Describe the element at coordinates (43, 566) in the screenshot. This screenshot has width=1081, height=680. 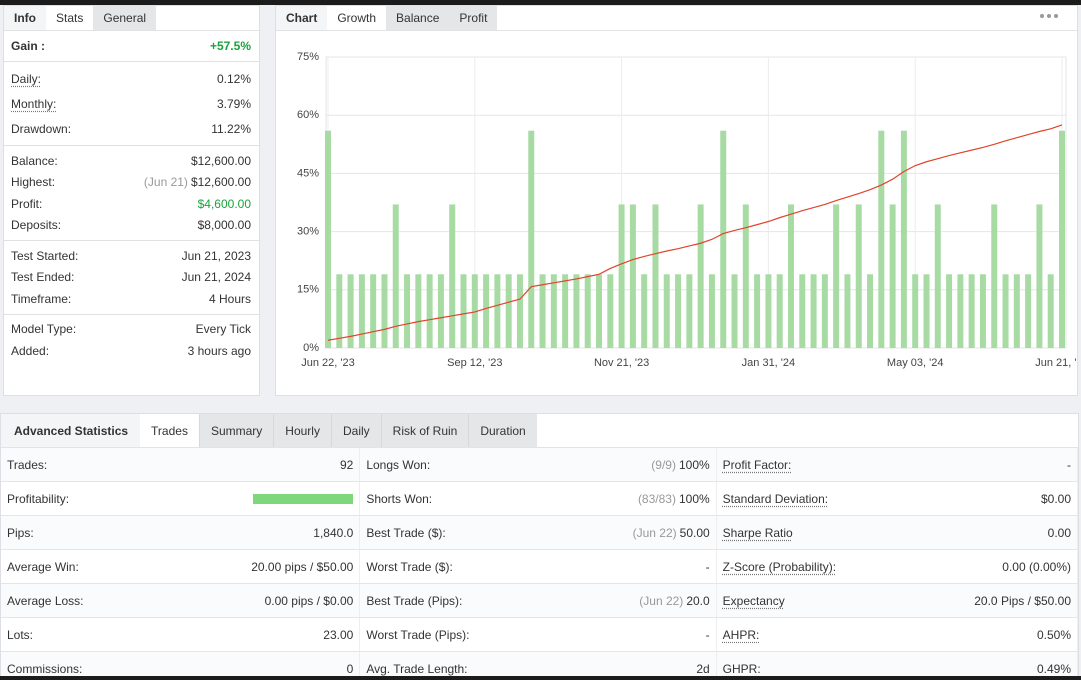
I see `cell-label: Average Win:` at that location.